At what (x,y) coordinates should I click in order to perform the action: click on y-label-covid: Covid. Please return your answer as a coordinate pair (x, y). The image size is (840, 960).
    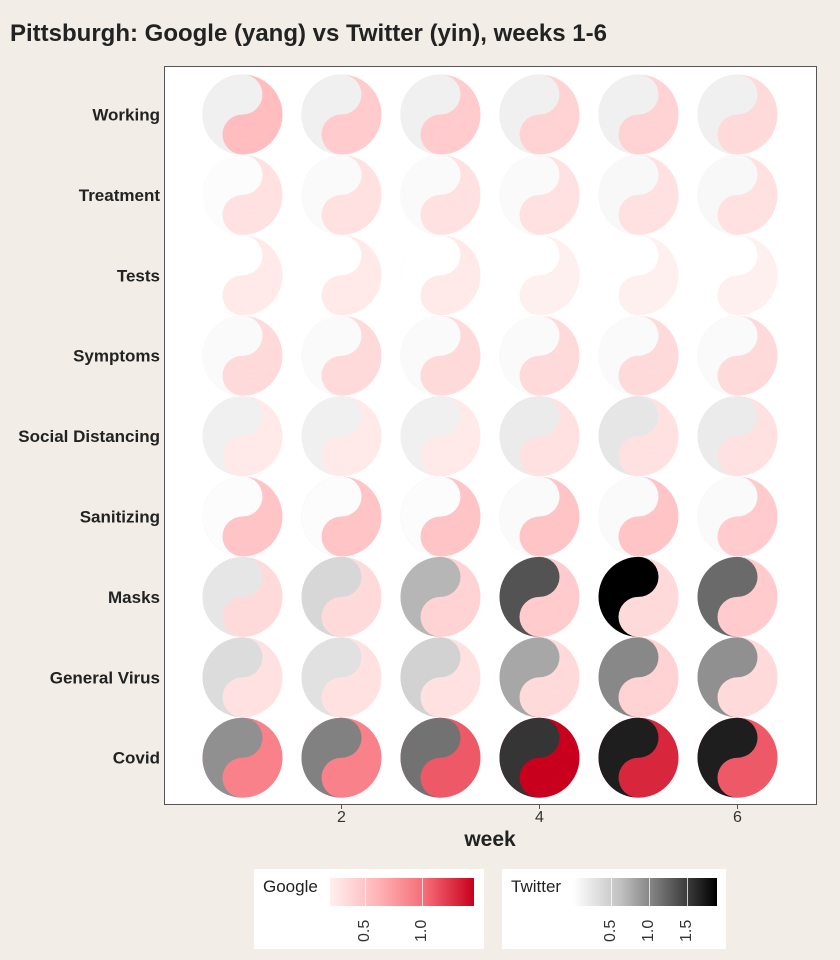
    Looking at the image, I should click on (136, 758).